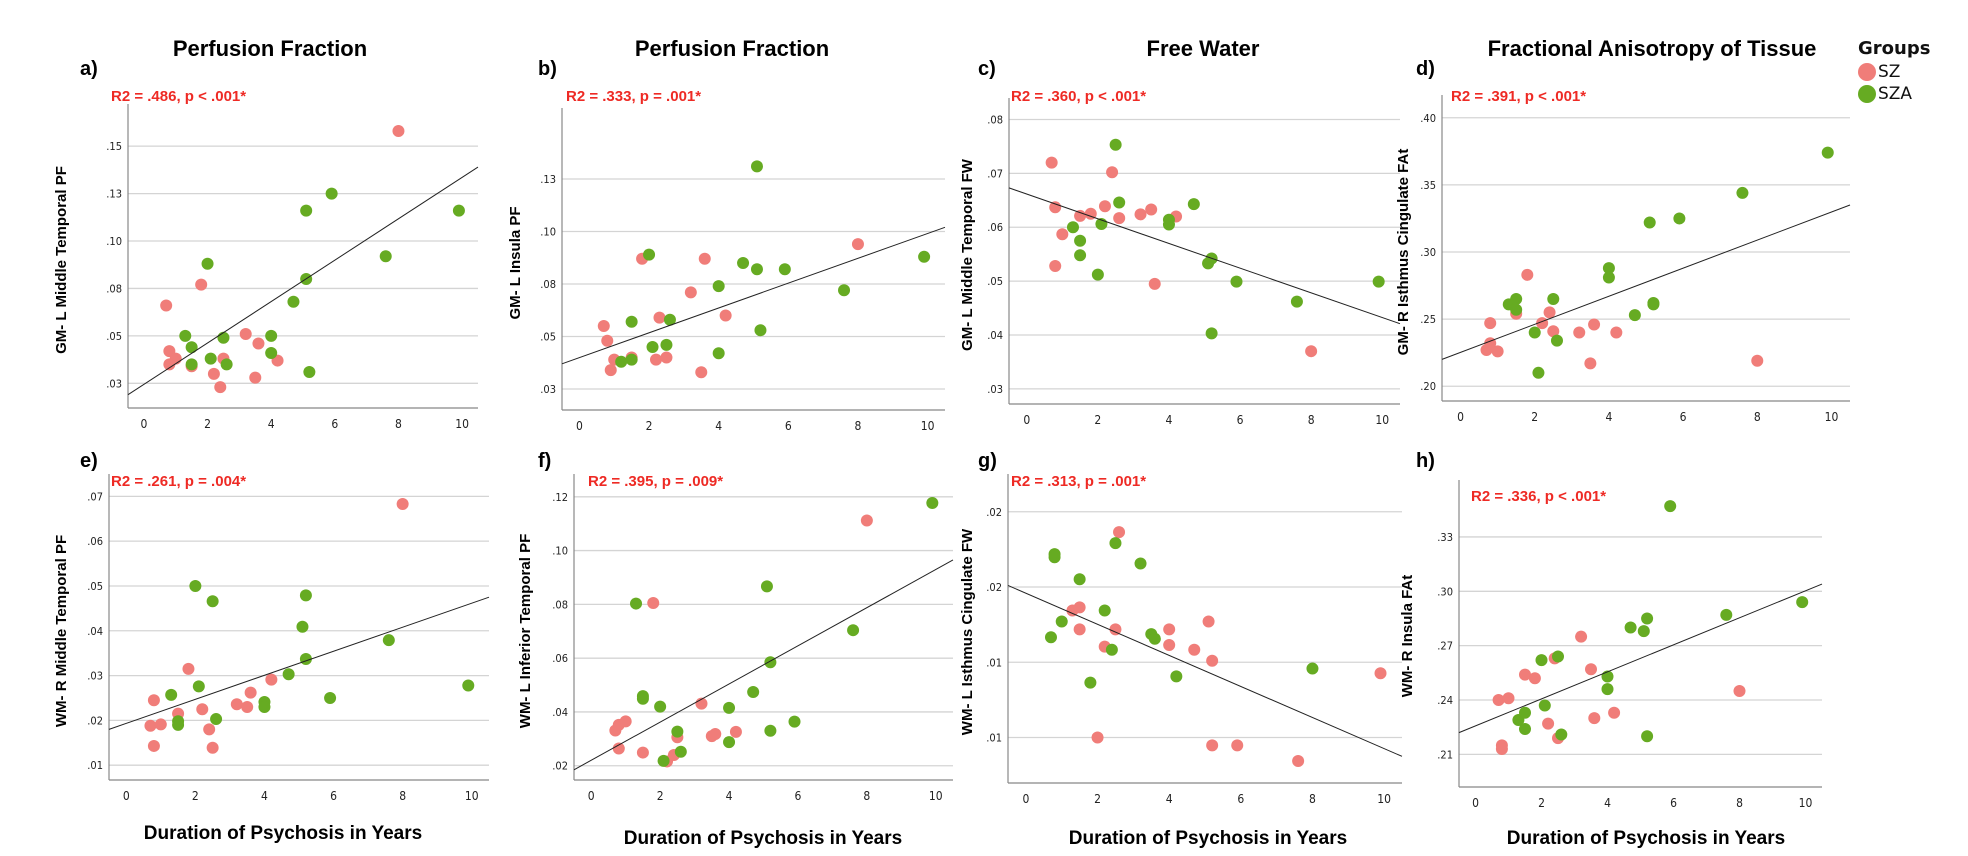 This screenshot has height=856, width=1968. Describe the element at coordinates (1079, 96) in the screenshot. I see `panel-c-stat-annotation: R2 = .360, p < .001*` at that location.